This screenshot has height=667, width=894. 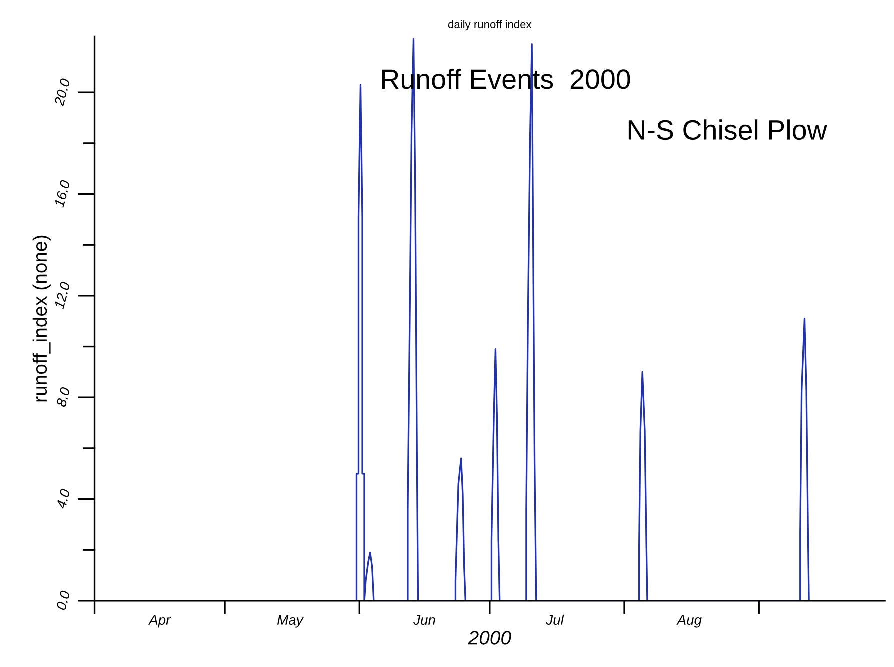 What do you see at coordinates (63, 499) in the screenshot?
I see `y-tick-label: 4.0` at bounding box center [63, 499].